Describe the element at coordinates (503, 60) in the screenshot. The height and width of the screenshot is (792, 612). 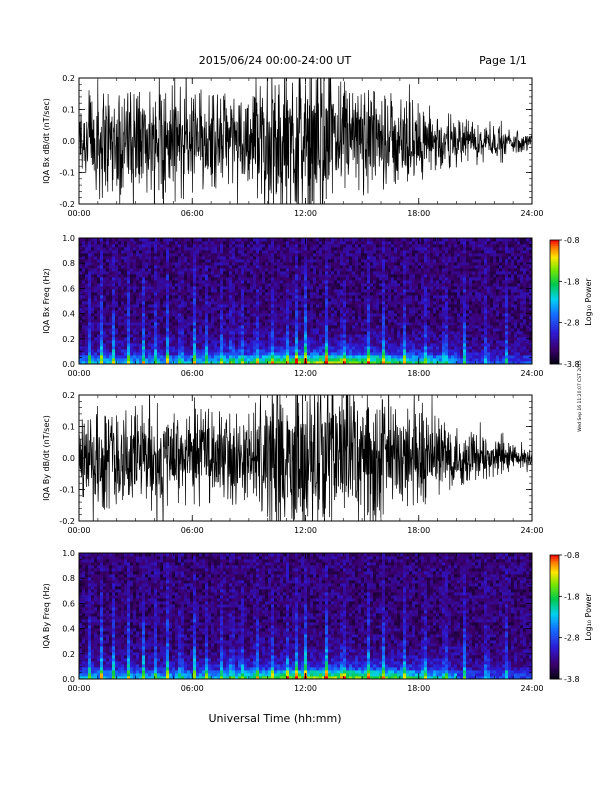
I see `page-number: Page 1/1` at that location.